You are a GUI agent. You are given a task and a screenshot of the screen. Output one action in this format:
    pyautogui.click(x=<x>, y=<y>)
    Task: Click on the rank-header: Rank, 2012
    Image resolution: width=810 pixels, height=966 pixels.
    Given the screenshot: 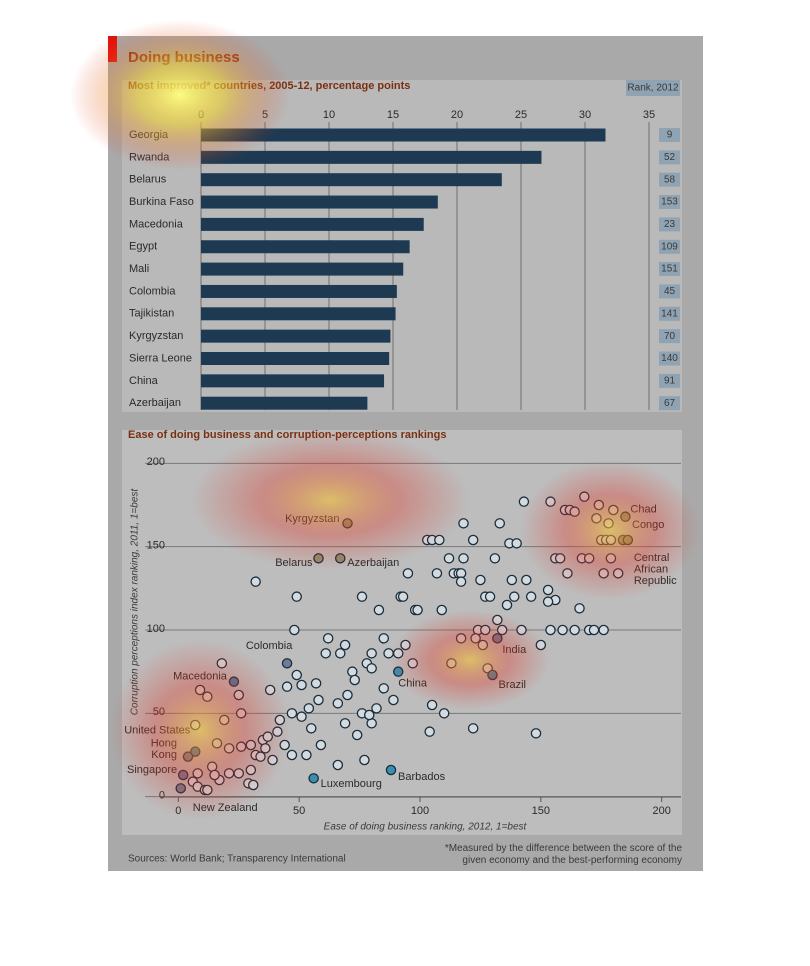 What is the action you would take?
    pyautogui.click(x=653, y=88)
    